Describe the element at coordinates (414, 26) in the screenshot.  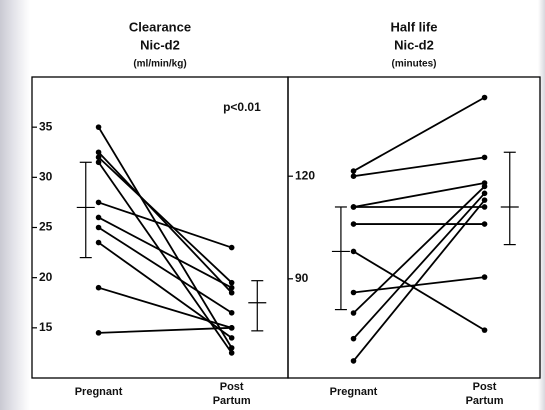
I see `chart-title: Half life` at that location.